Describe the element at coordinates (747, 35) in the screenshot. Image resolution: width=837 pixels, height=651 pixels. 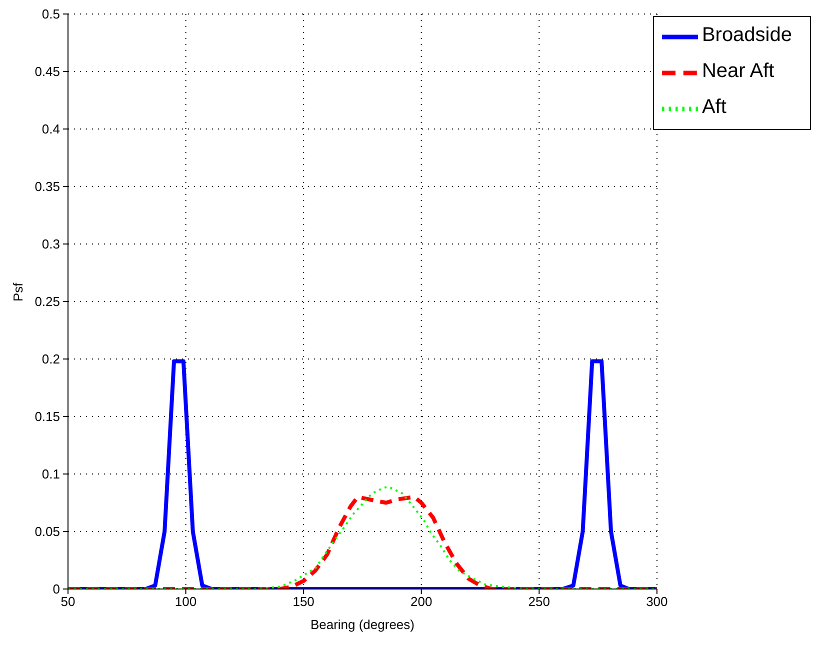
I see `legend-label: Broadside` at that location.